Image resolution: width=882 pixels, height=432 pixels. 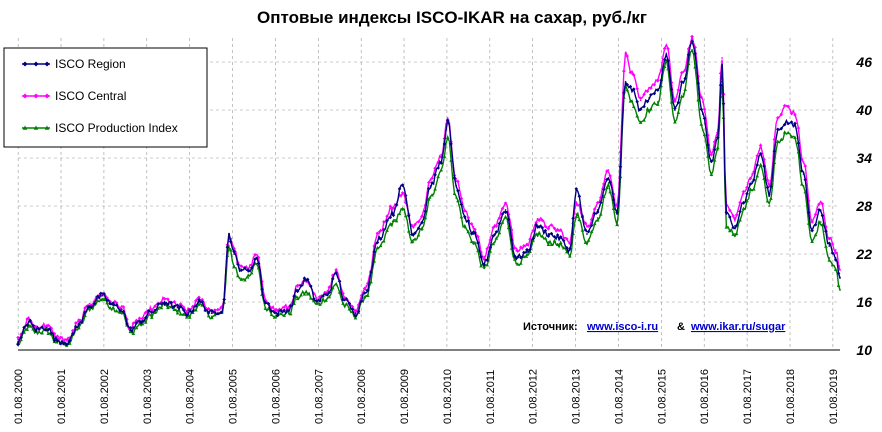 I want to click on x-tick-label: 01.08.2000, so click(x=19, y=396).